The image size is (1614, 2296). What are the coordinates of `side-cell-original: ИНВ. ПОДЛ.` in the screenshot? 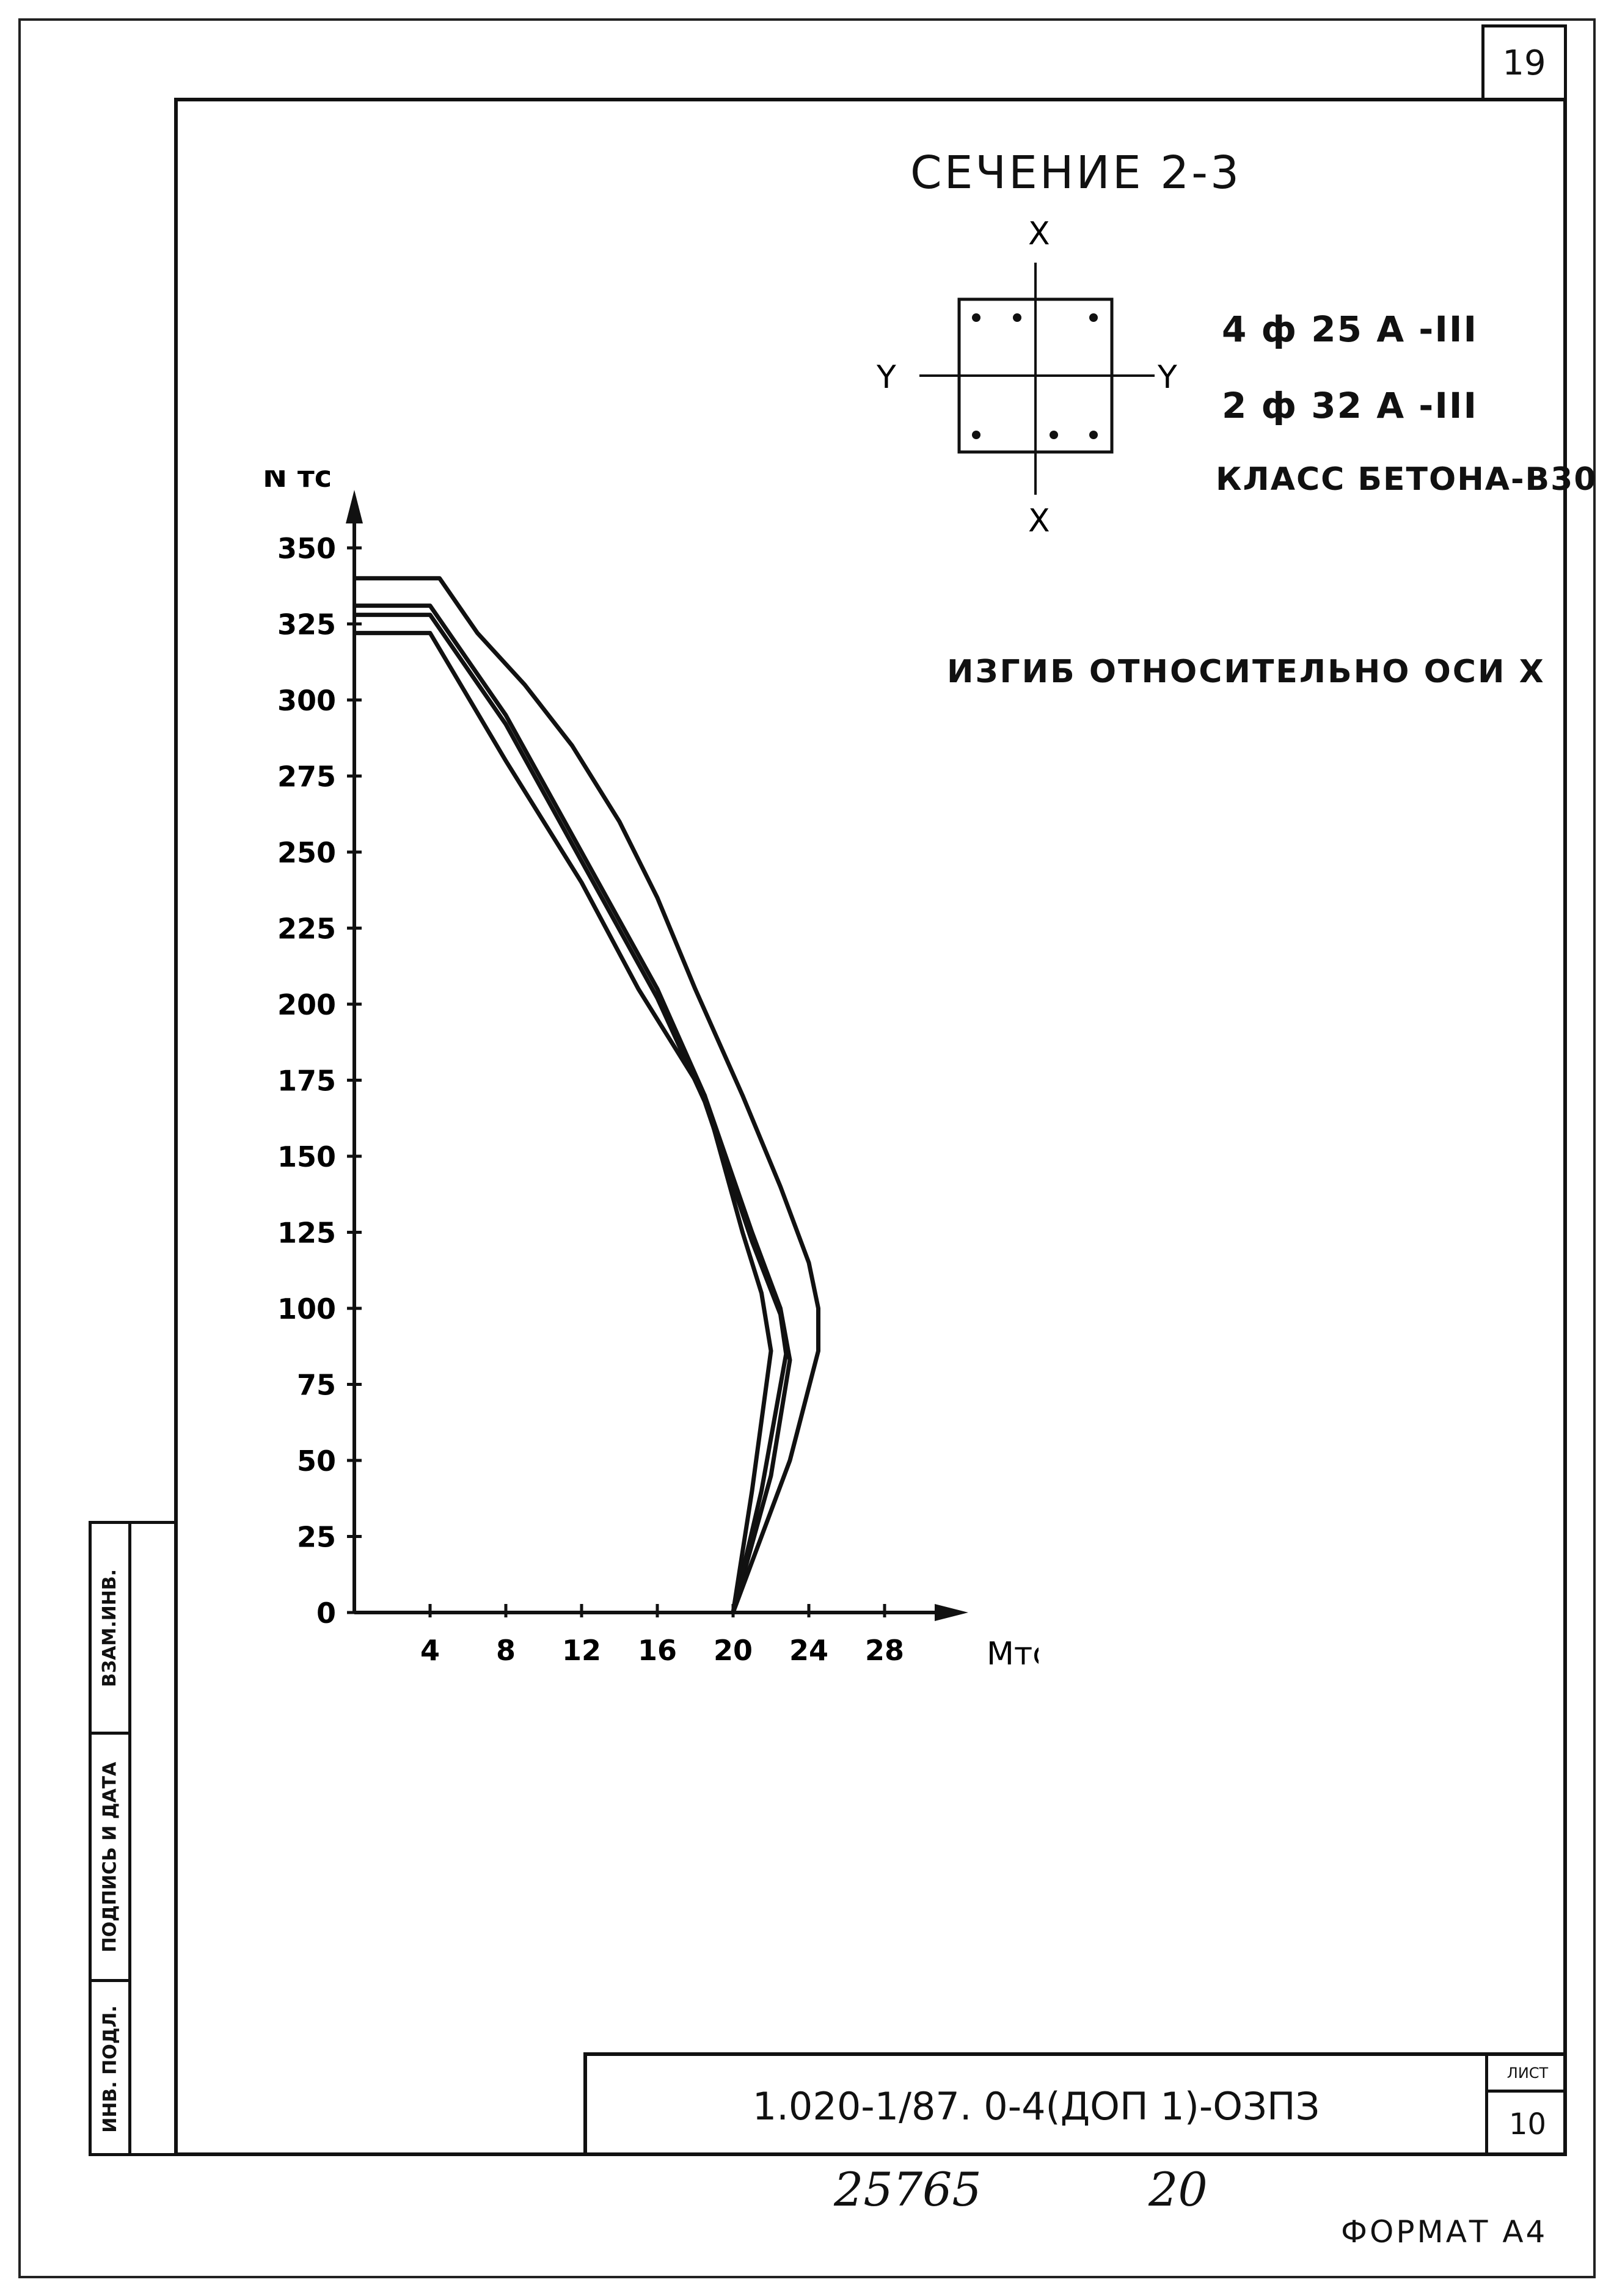 It's located at (110, 2069).